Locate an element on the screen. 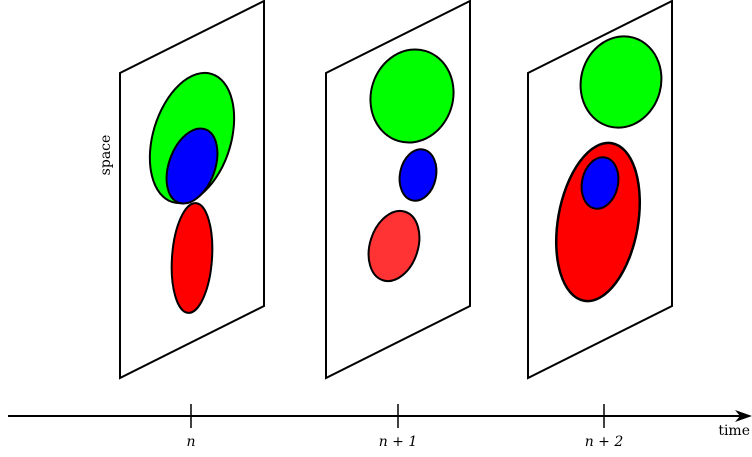  frame-n-red-ellipse is located at coordinates (192, 258).